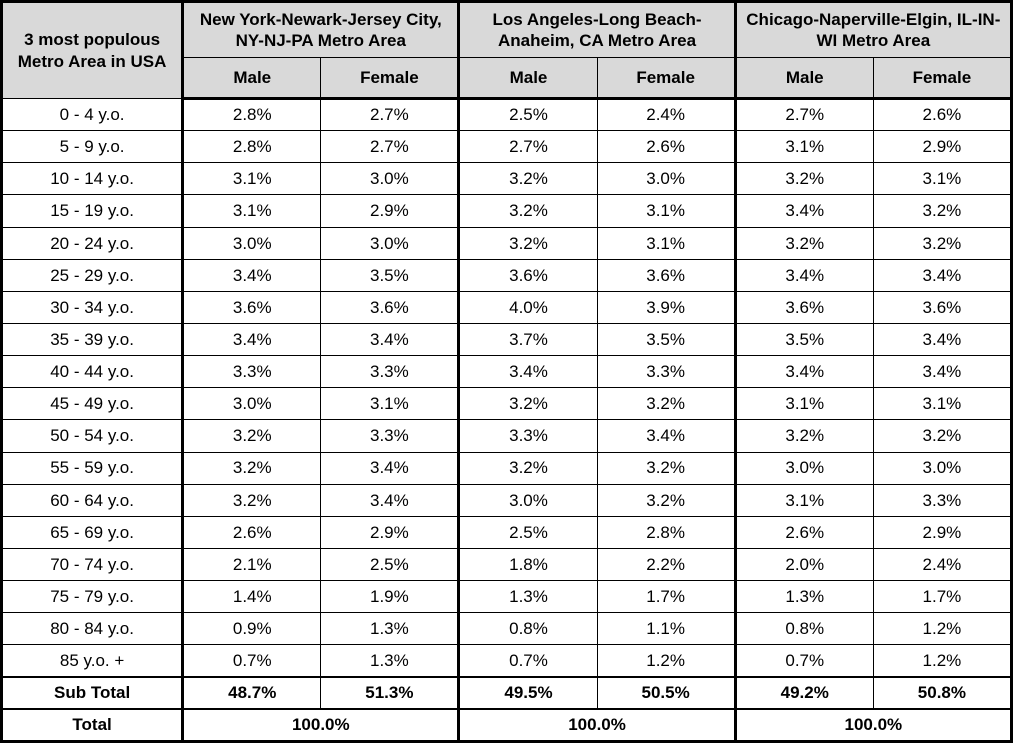  What do you see at coordinates (92, 661) in the screenshot?
I see `age-group-label: 85 y.o. +` at bounding box center [92, 661].